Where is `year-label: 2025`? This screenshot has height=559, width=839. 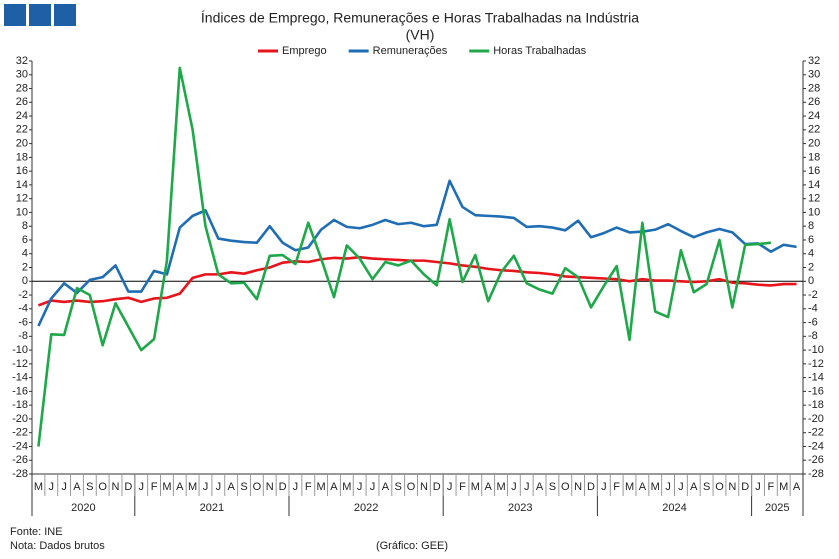 year-label: 2025 is located at coordinates (777, 508).